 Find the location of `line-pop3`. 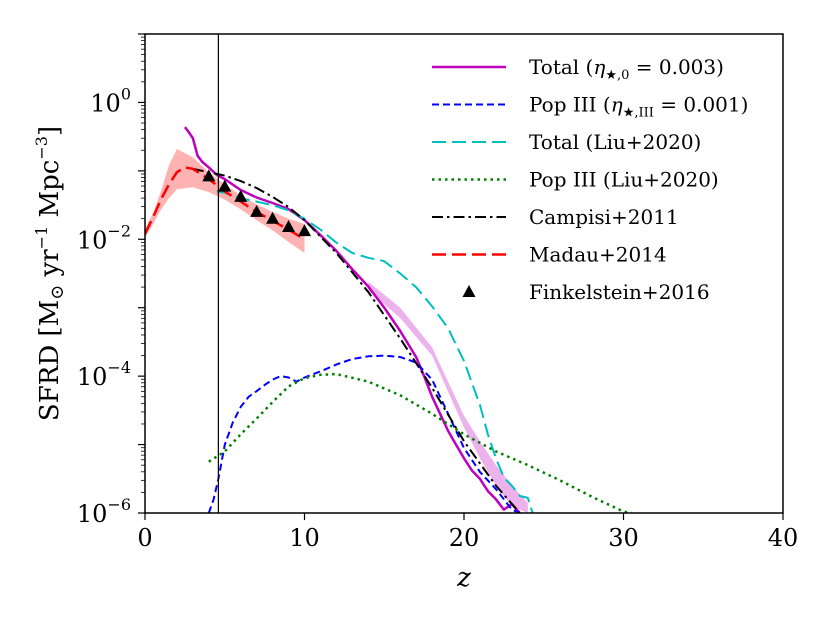

line-pop3 is located at coordinates (364, 433).